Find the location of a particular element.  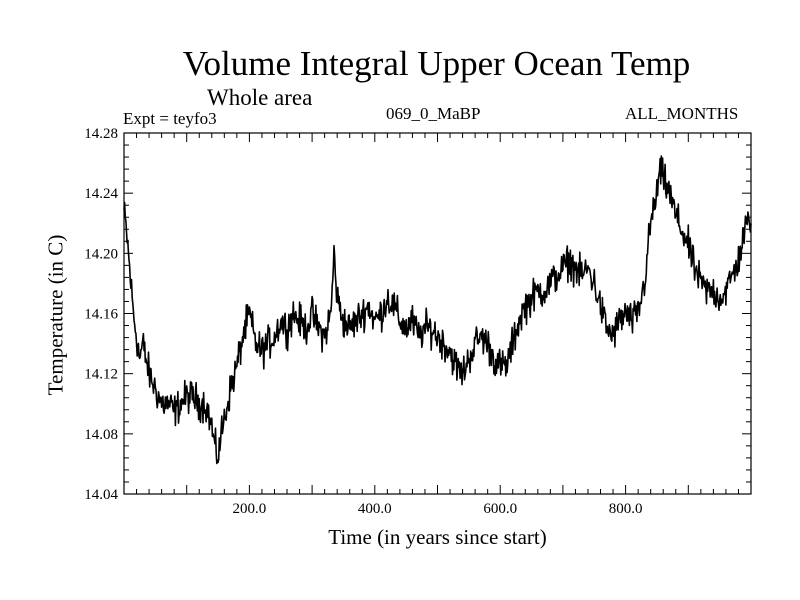

chart-subtitle: Whole area is located at coordinates (260, 97).